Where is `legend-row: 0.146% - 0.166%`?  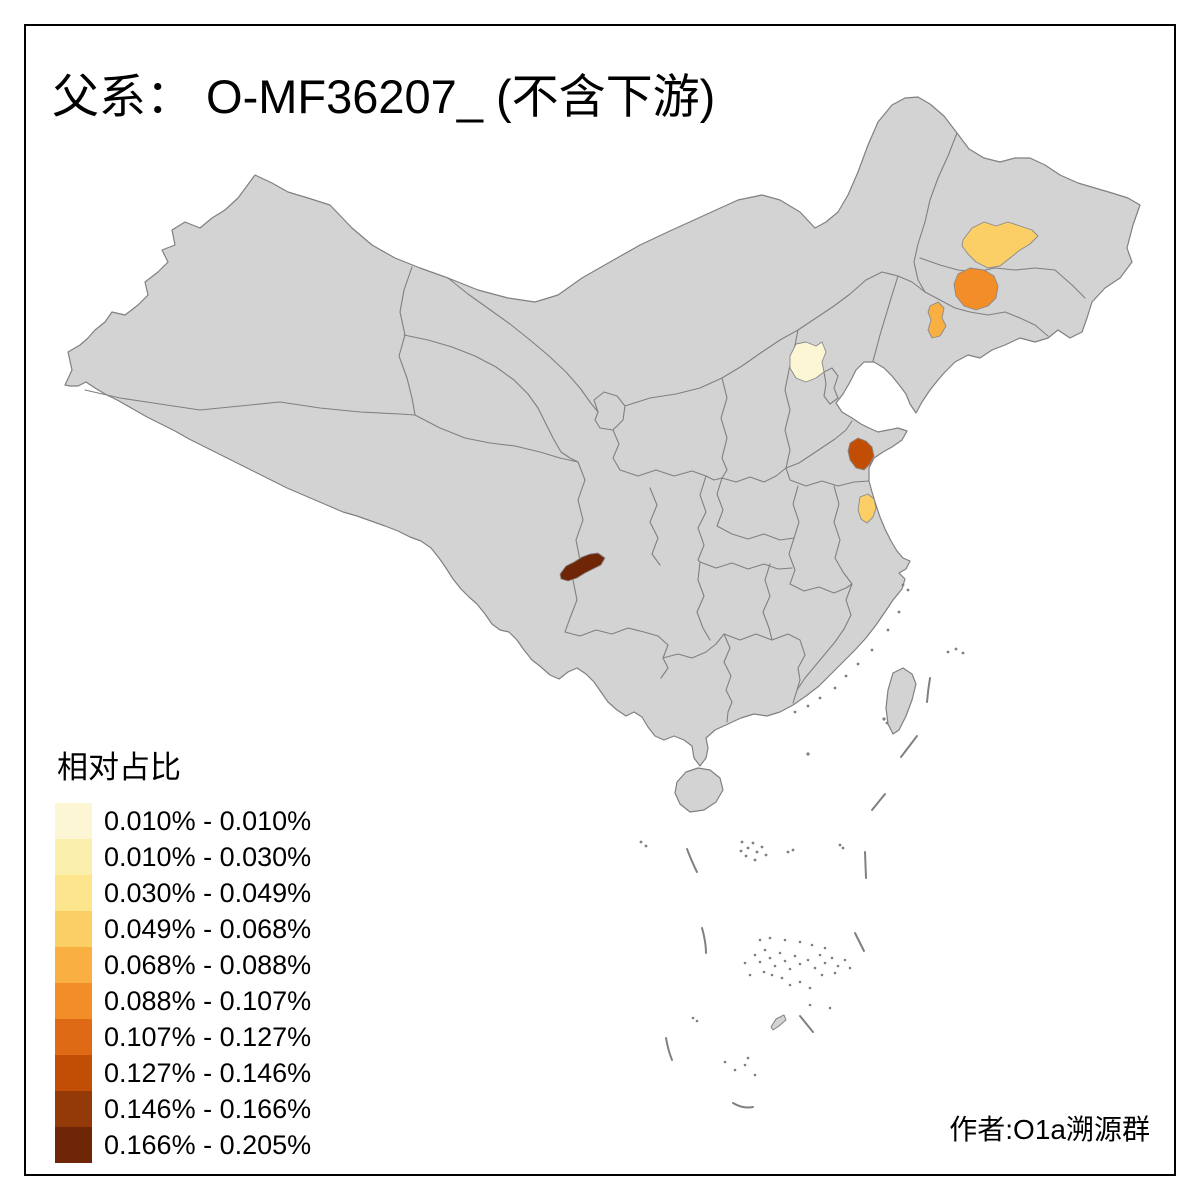 legend-row: 0.146% - 0.166% is located at coordinates (183, 1109).